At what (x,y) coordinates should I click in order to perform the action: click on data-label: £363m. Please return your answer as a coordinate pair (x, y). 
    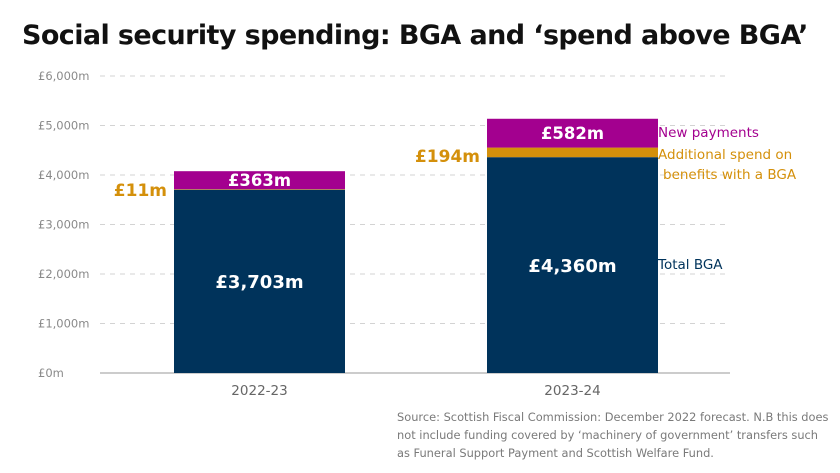
    Looking at the image, I should click on (259, 180).